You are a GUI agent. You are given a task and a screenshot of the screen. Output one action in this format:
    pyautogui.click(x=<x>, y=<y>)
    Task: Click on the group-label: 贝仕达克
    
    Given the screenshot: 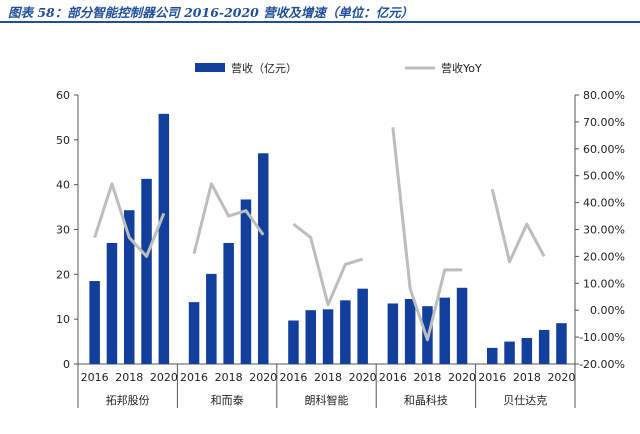 What is the action you would take?
    pyautogui.click(x=525, y=400)
    